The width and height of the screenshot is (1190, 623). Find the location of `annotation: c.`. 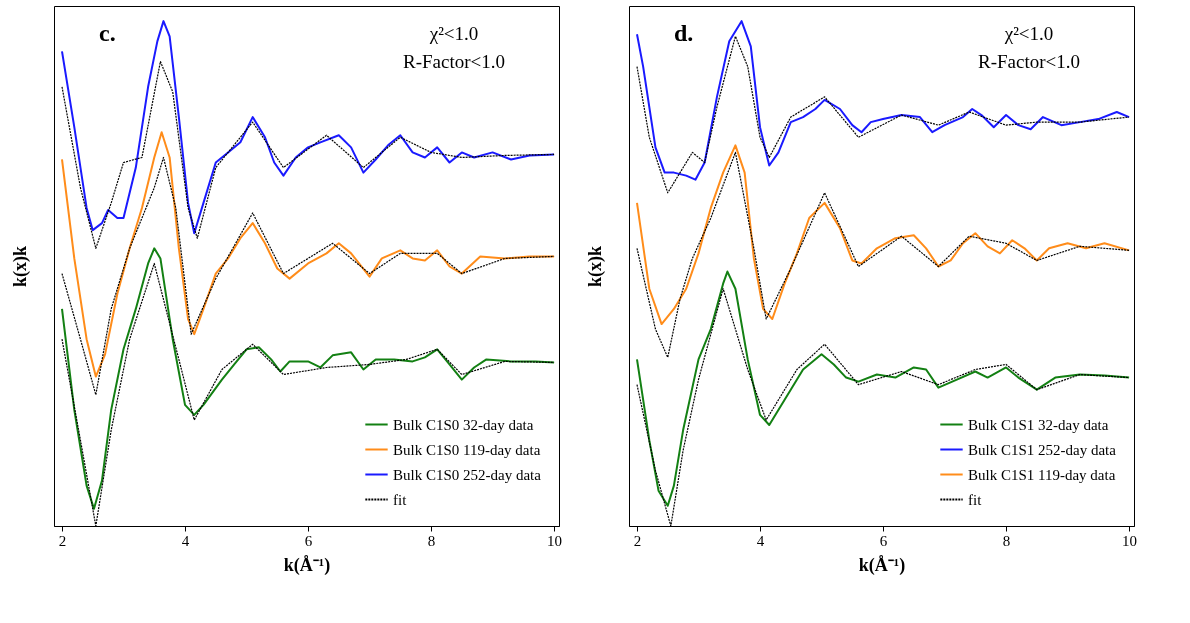

annotation: c. is located at coordinates (107, 33).